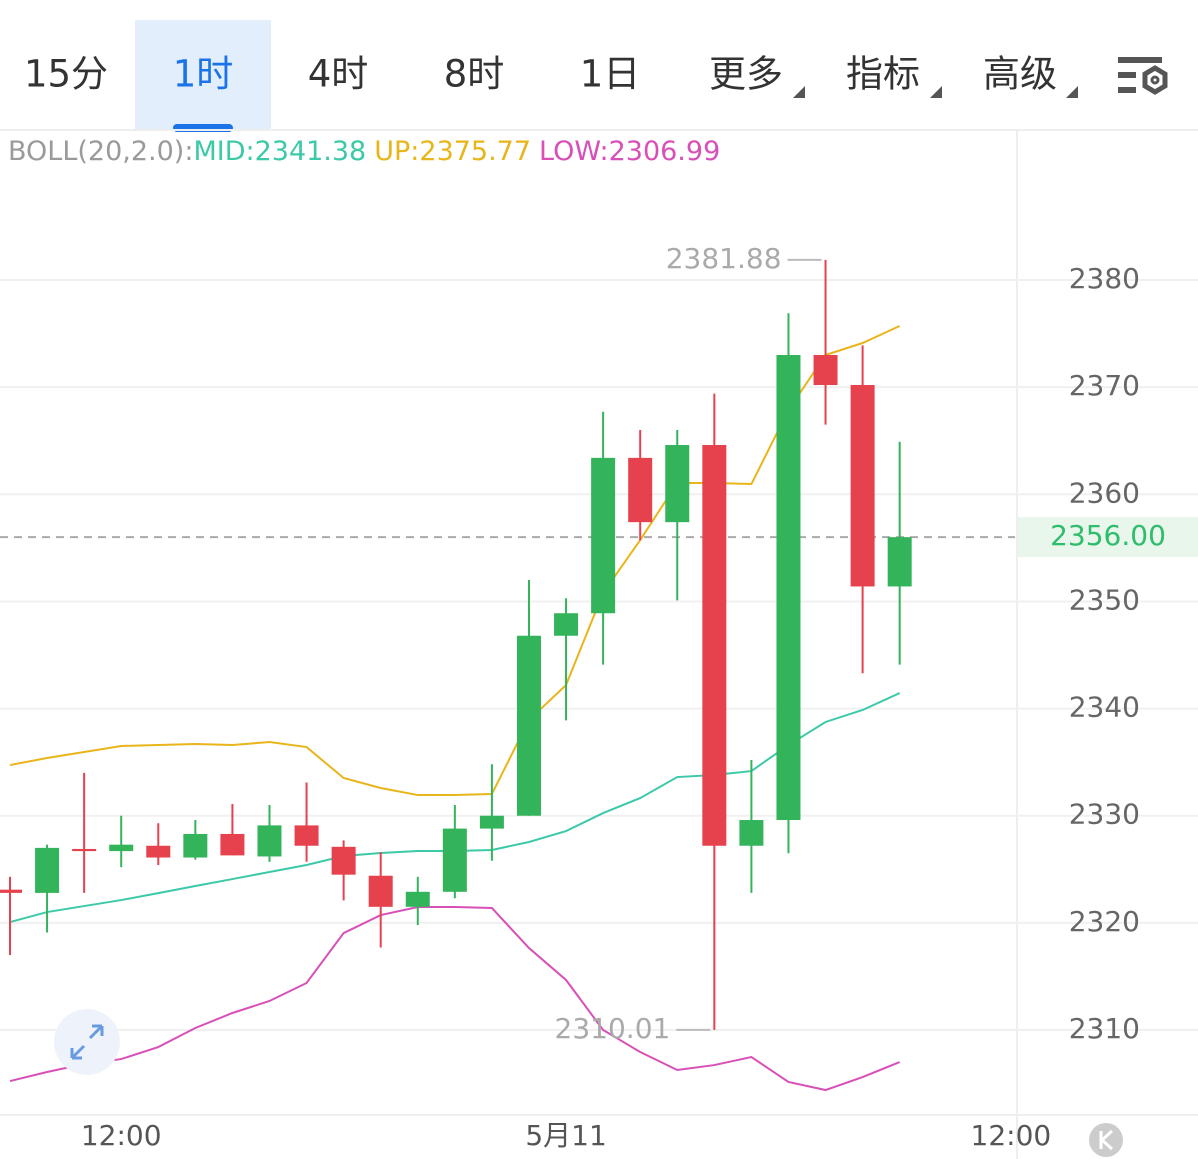  Describe the element at coordinates (1104, 599) in the screenshot. I see `y-tick-label: 2350` at that location.